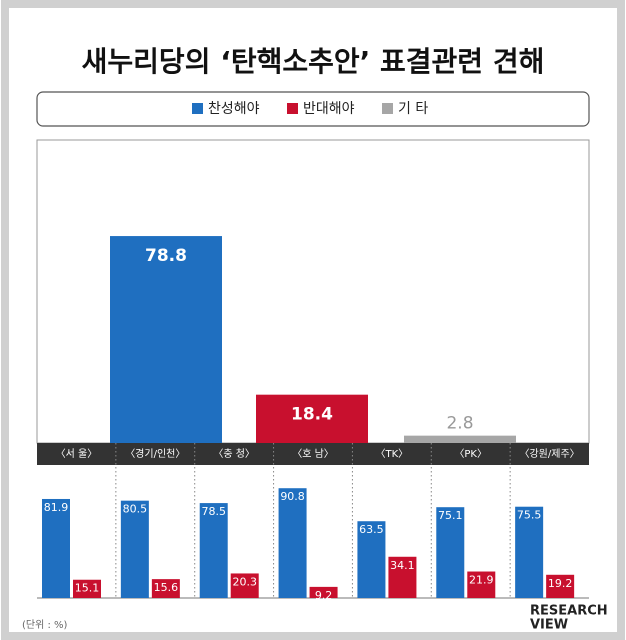 This screenshot has height=640, width=626. Describe the element at coordinates (329, 109) in the screenshot. I see `legend-label: 반대해야` at that location.